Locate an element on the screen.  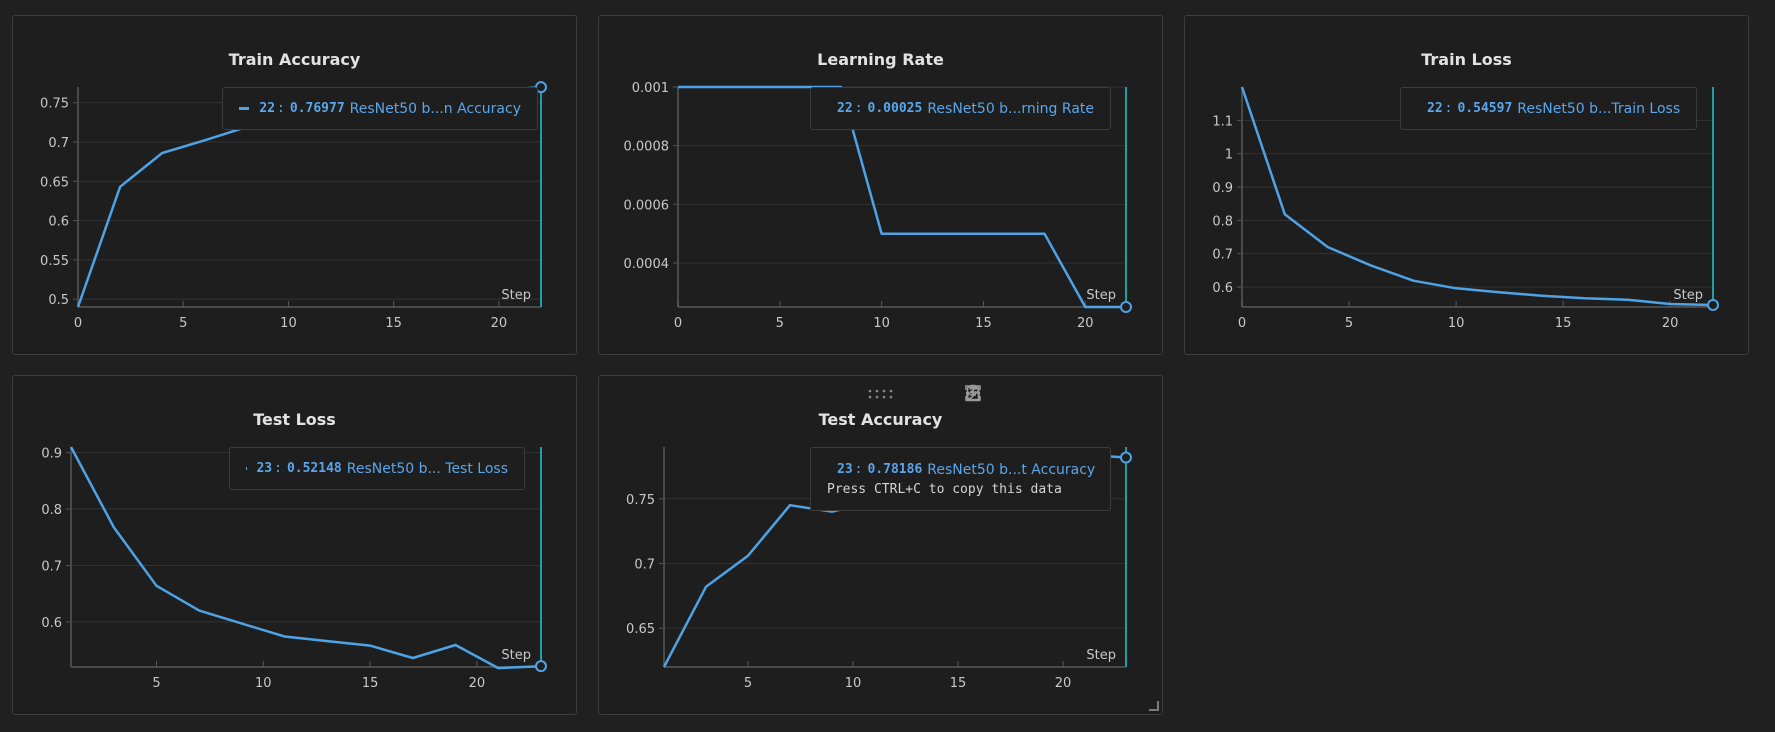
panel-toolbar is located at coordinates (1057, 397).